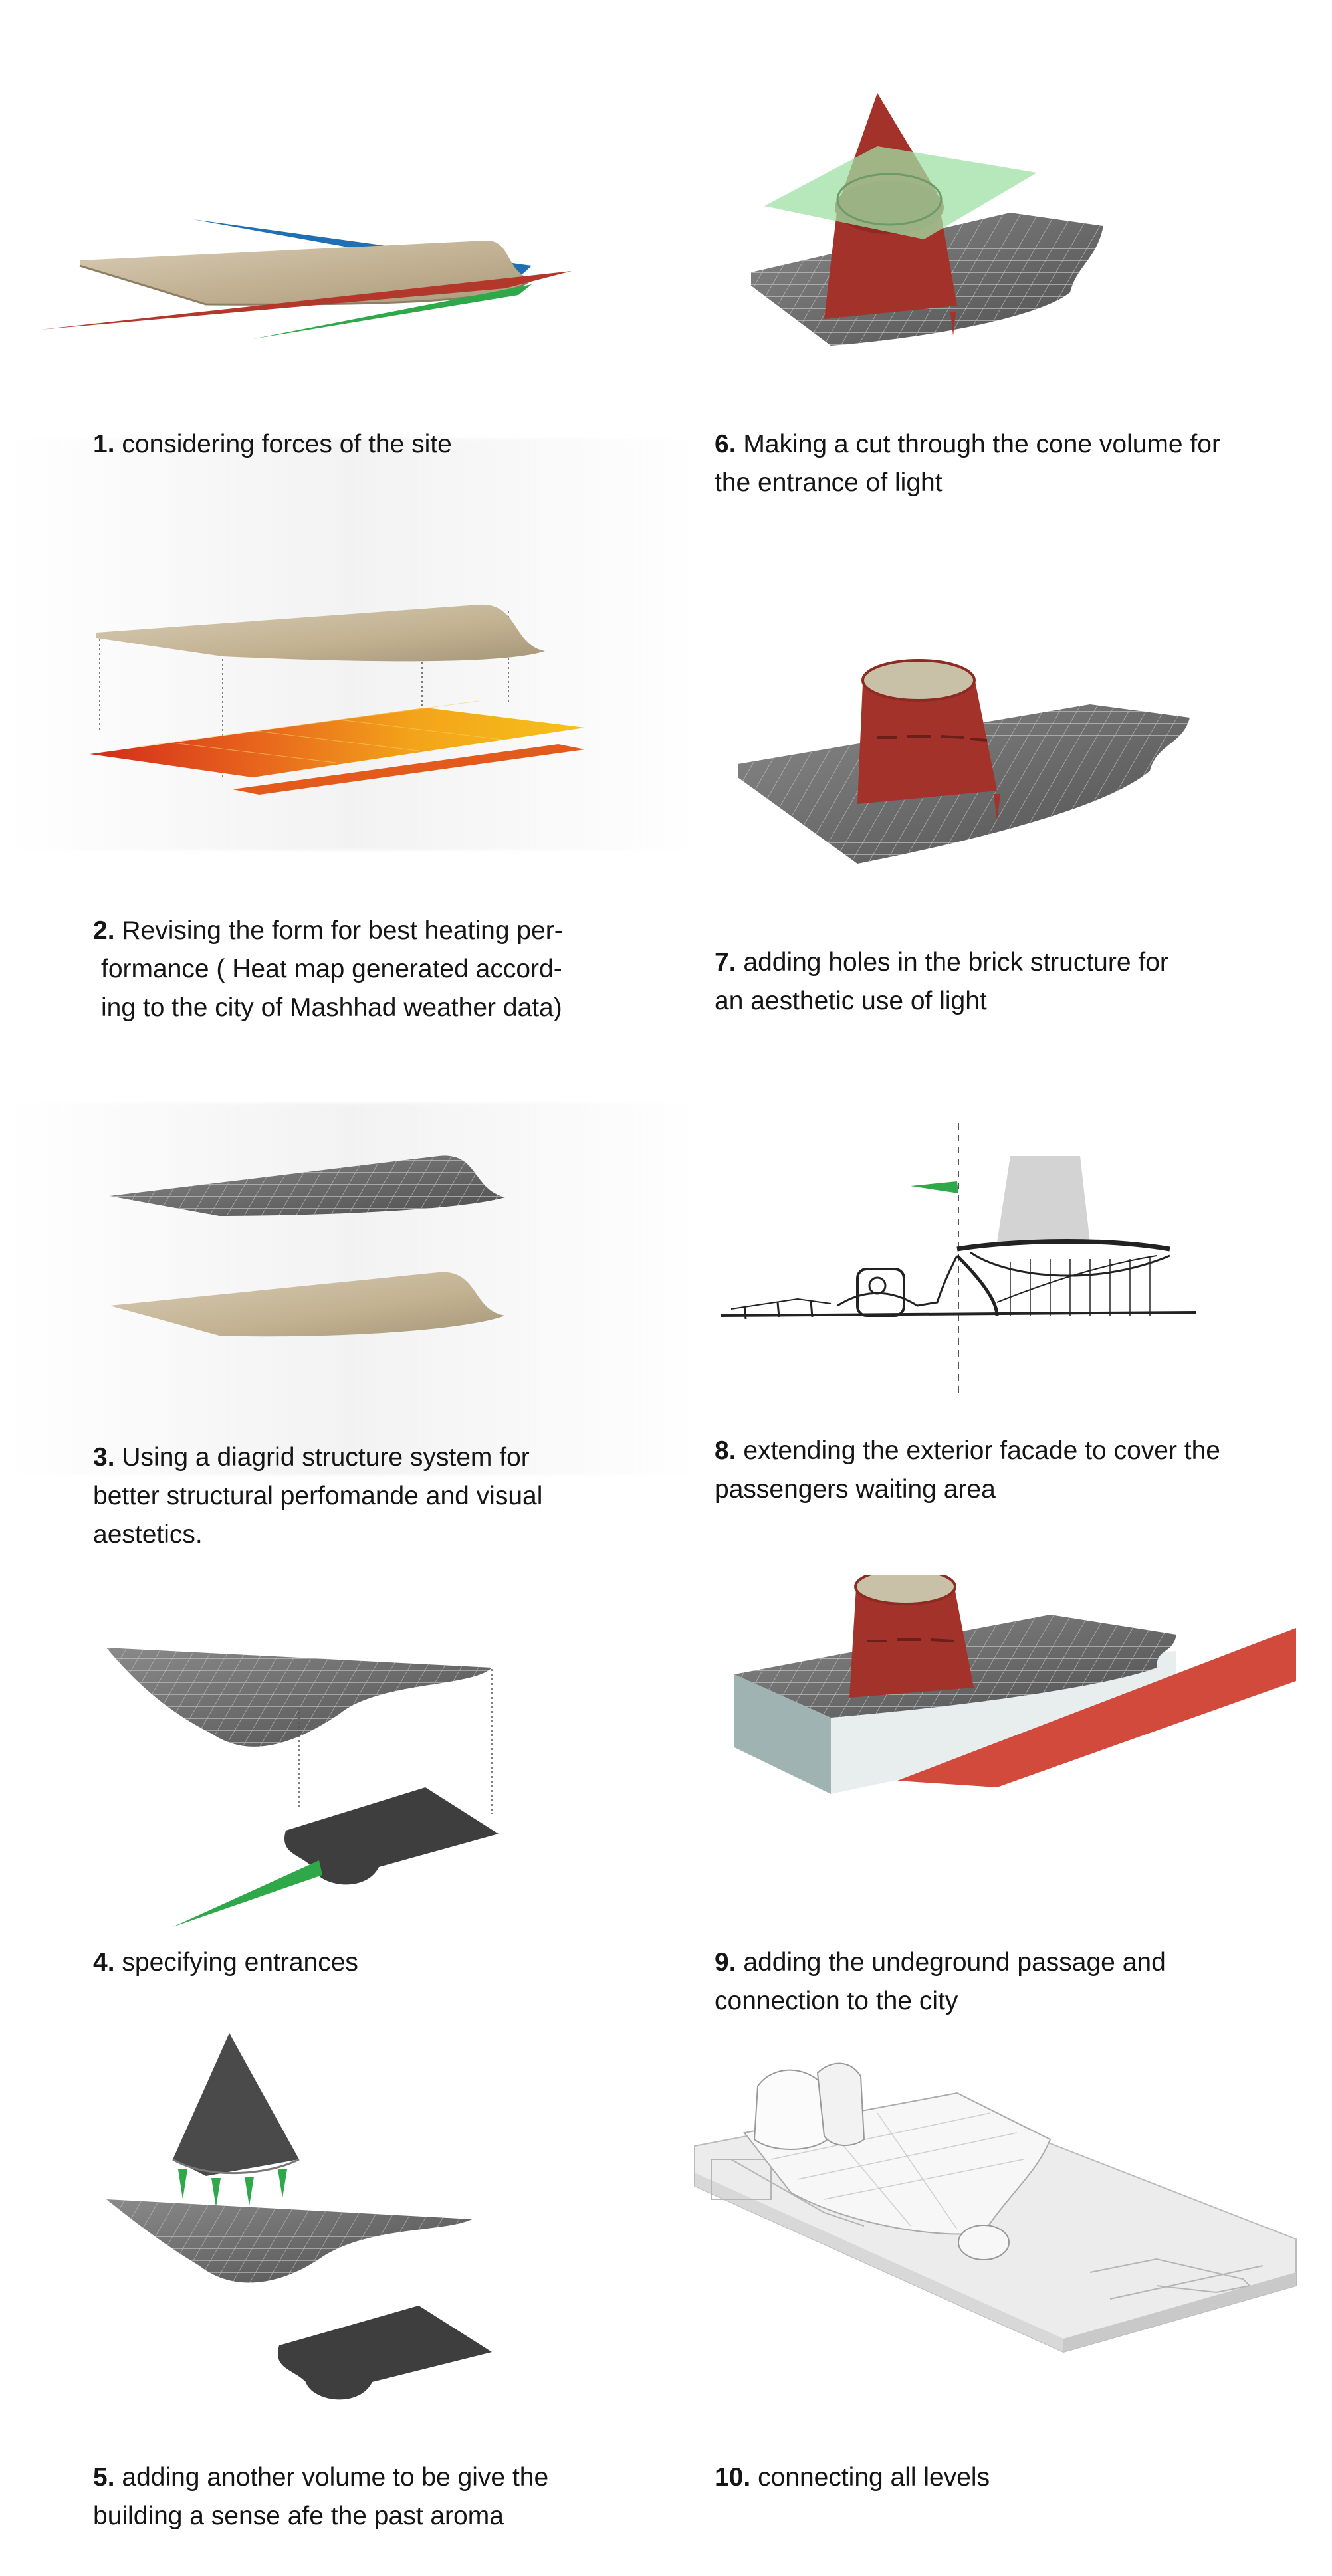 This screenshot has width=1332, height=2576. What do you see at coordinates (1014, 2478) in the screenshot?
I see `step-caption-10: 10. connecting all levels` at bounding box center [1014, 2478].